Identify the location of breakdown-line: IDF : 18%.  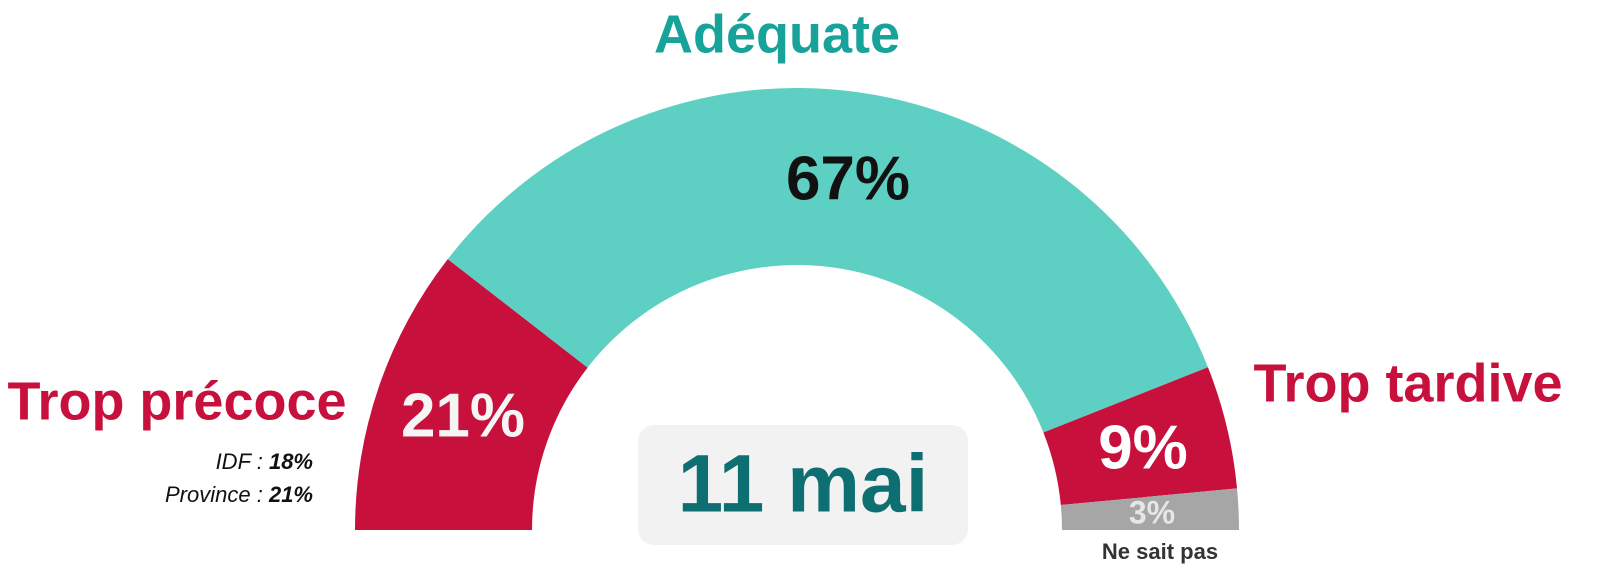
(264, 461).